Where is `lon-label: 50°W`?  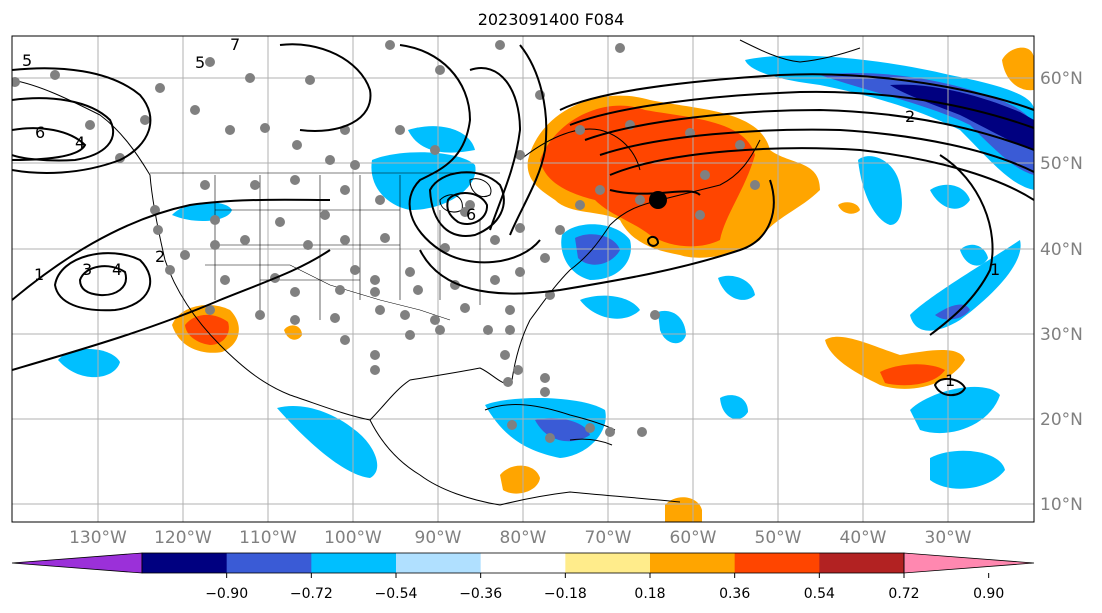
lon-label: 50°W is located at coordinates (778, 538).